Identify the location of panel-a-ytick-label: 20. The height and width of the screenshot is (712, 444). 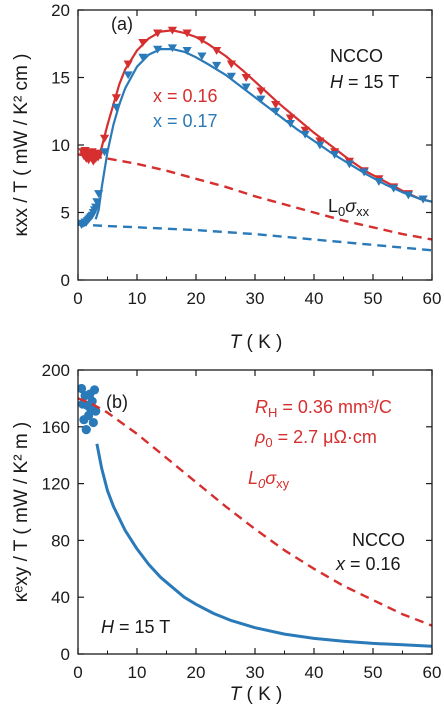
(60, 10).